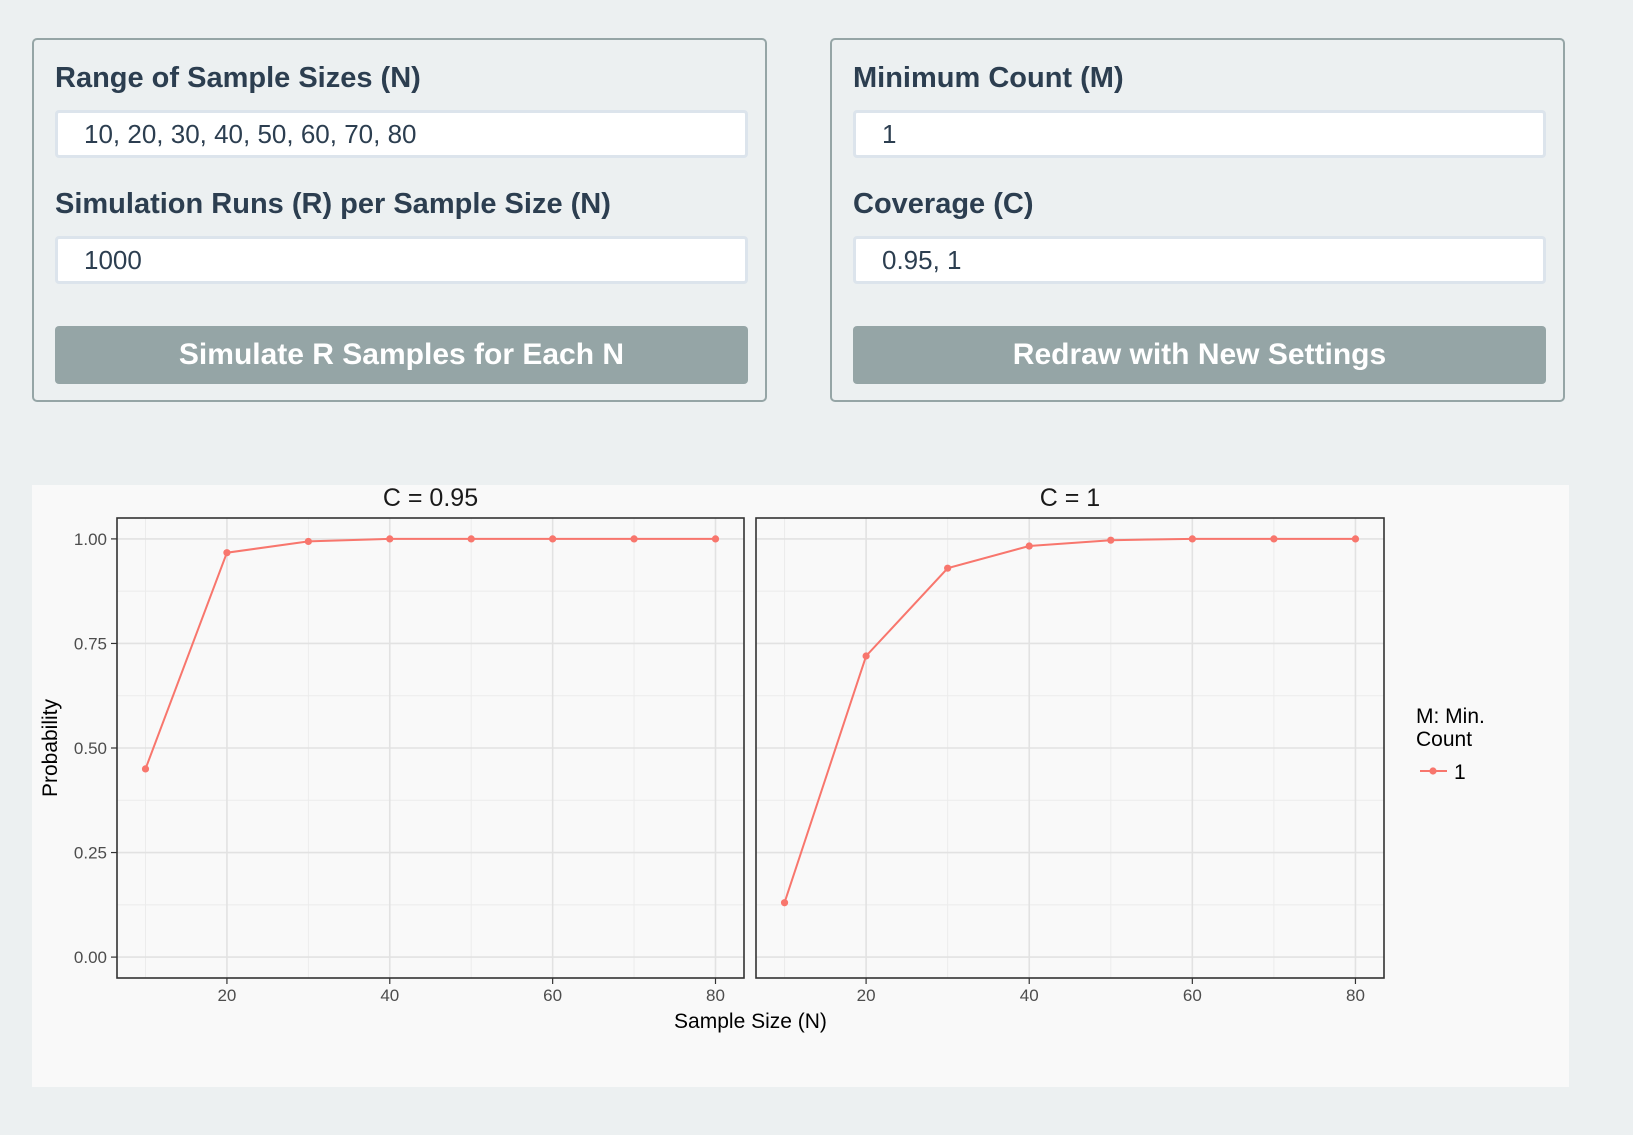 Image resolution: width=1633 pixels, height=1135 pixels. Describe the element at coordinates (430, 498) in the screenshot. I see `facet-title: C = 0.95` at that location.